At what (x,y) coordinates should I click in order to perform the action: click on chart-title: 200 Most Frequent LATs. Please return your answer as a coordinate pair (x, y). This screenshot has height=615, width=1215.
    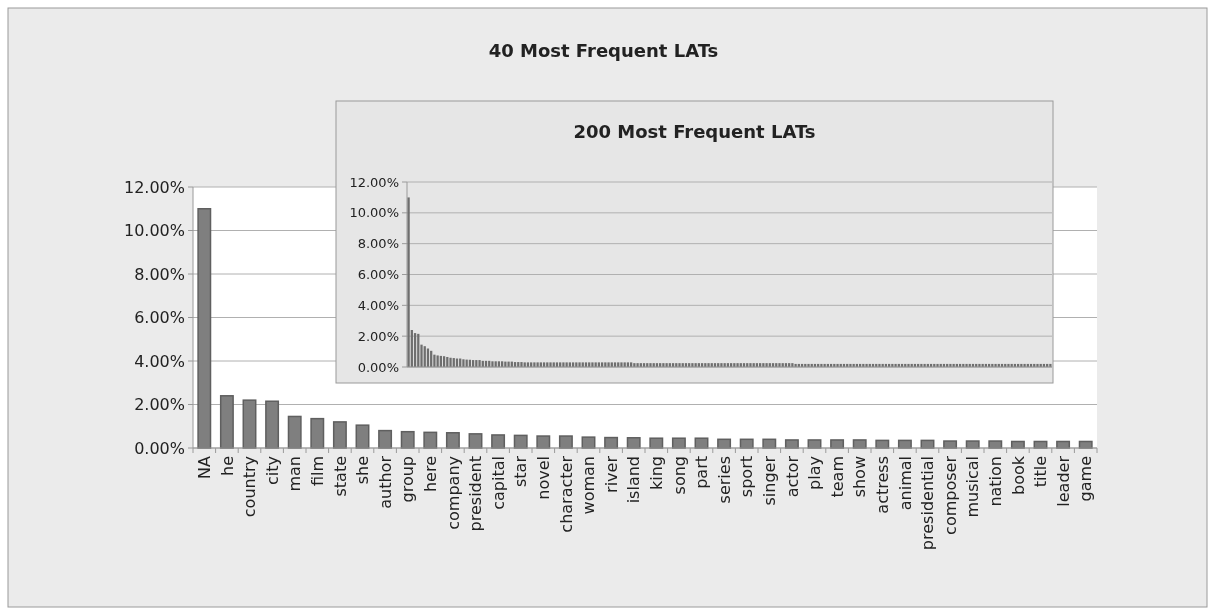
    Looking at the image, I should click on (694, 131).